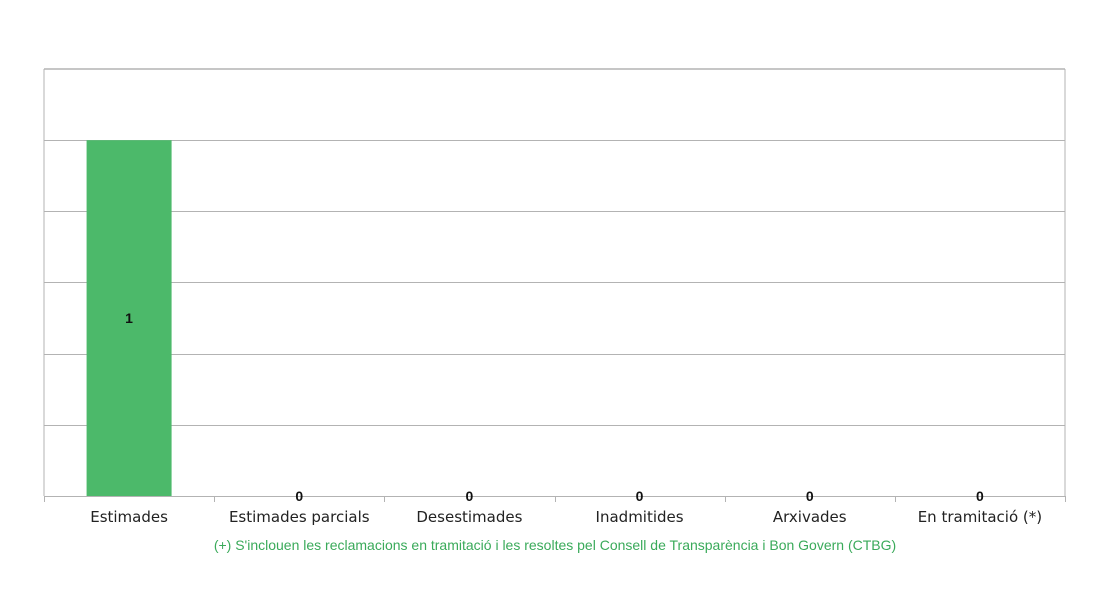 The width and height of the screenshot is (1119, 612). I want to click on category-label: Desestimades, so click(469, 517).